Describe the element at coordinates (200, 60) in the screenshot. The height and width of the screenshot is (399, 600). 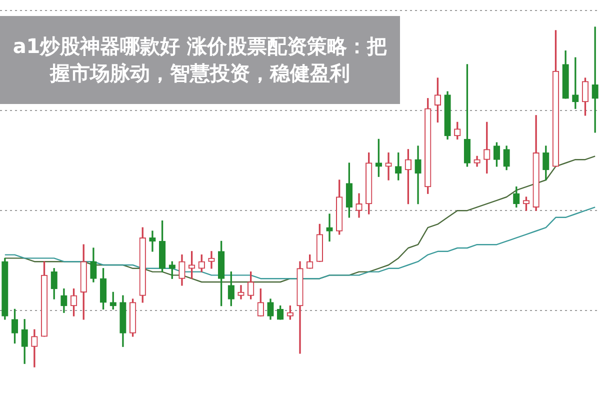
I see `text: a1炒股神器哪款好 涨价股票配资策略：把握市场脉动，智慧投资，稳健盈利` at that location.